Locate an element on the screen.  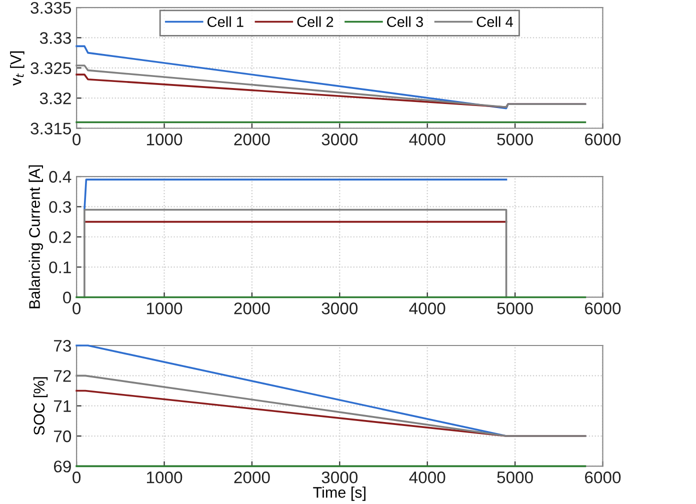
y-tick-label: 71 is located at coordinates (62, 406).